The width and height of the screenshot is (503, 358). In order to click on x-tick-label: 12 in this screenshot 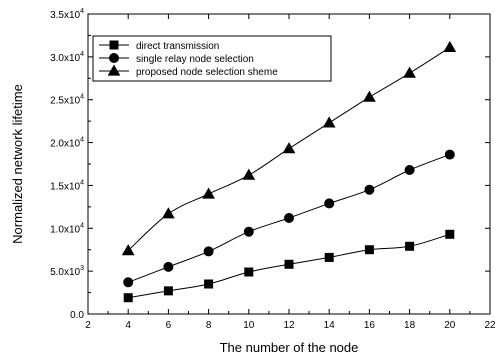, I will do `click(289, 325)`.